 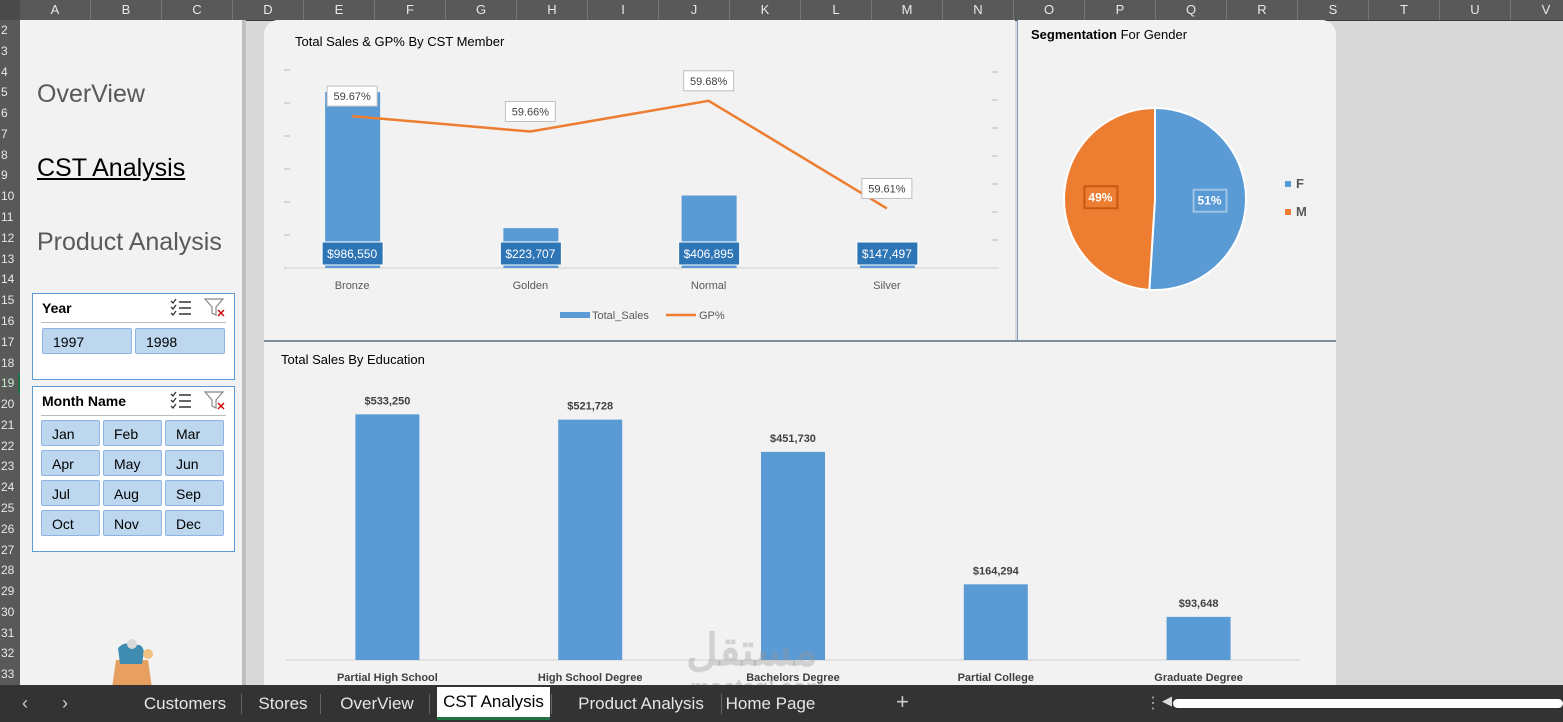 What do you see at coordinates (4, 71) in the screenshot?
I see `row-header: 4` at bounding box center [4, 71].